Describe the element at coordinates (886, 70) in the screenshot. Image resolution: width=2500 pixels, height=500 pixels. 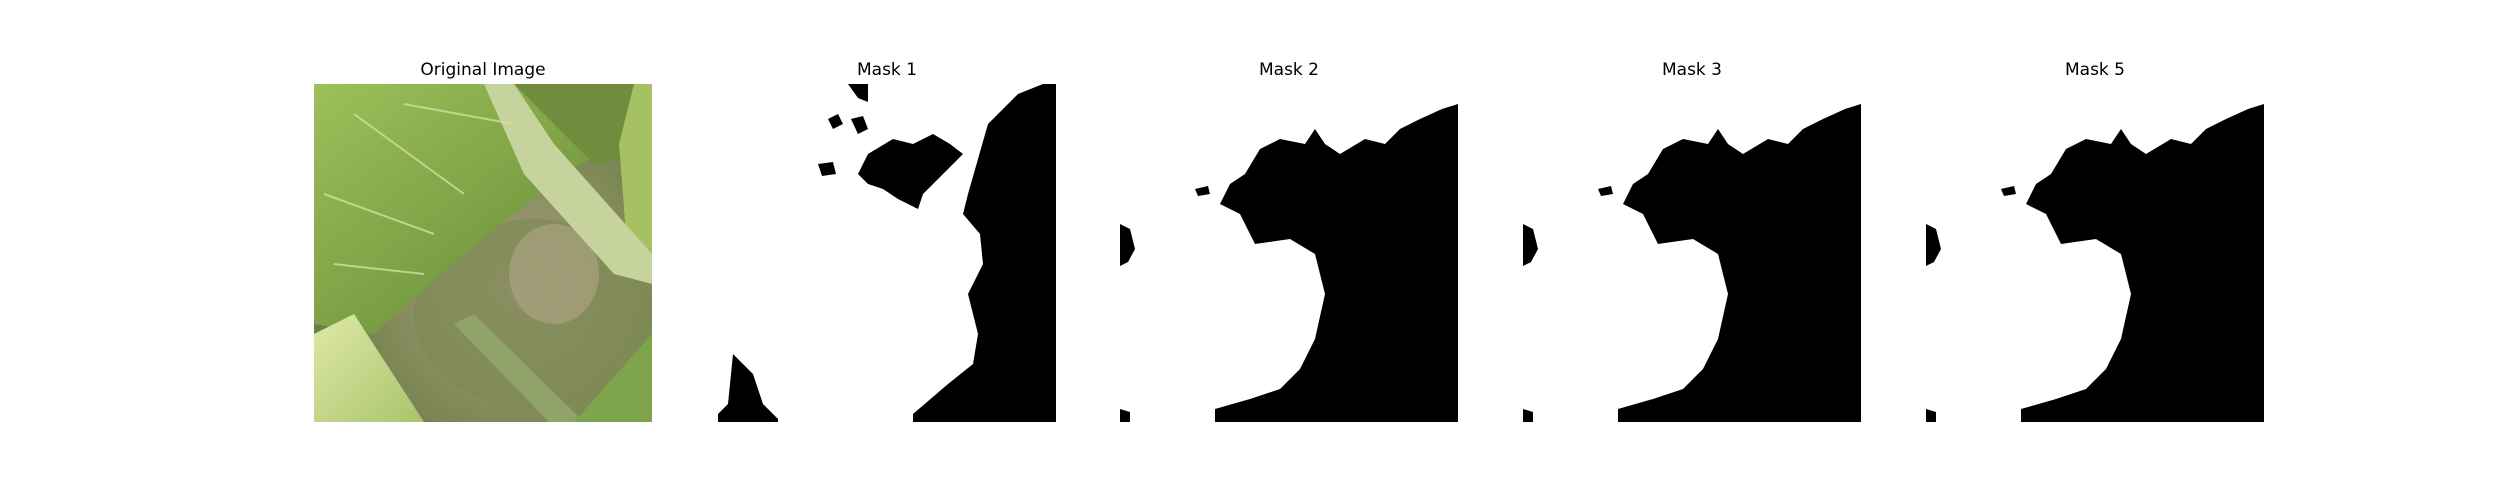
I see `panel-title-mask-1: Mask 1` at that location.